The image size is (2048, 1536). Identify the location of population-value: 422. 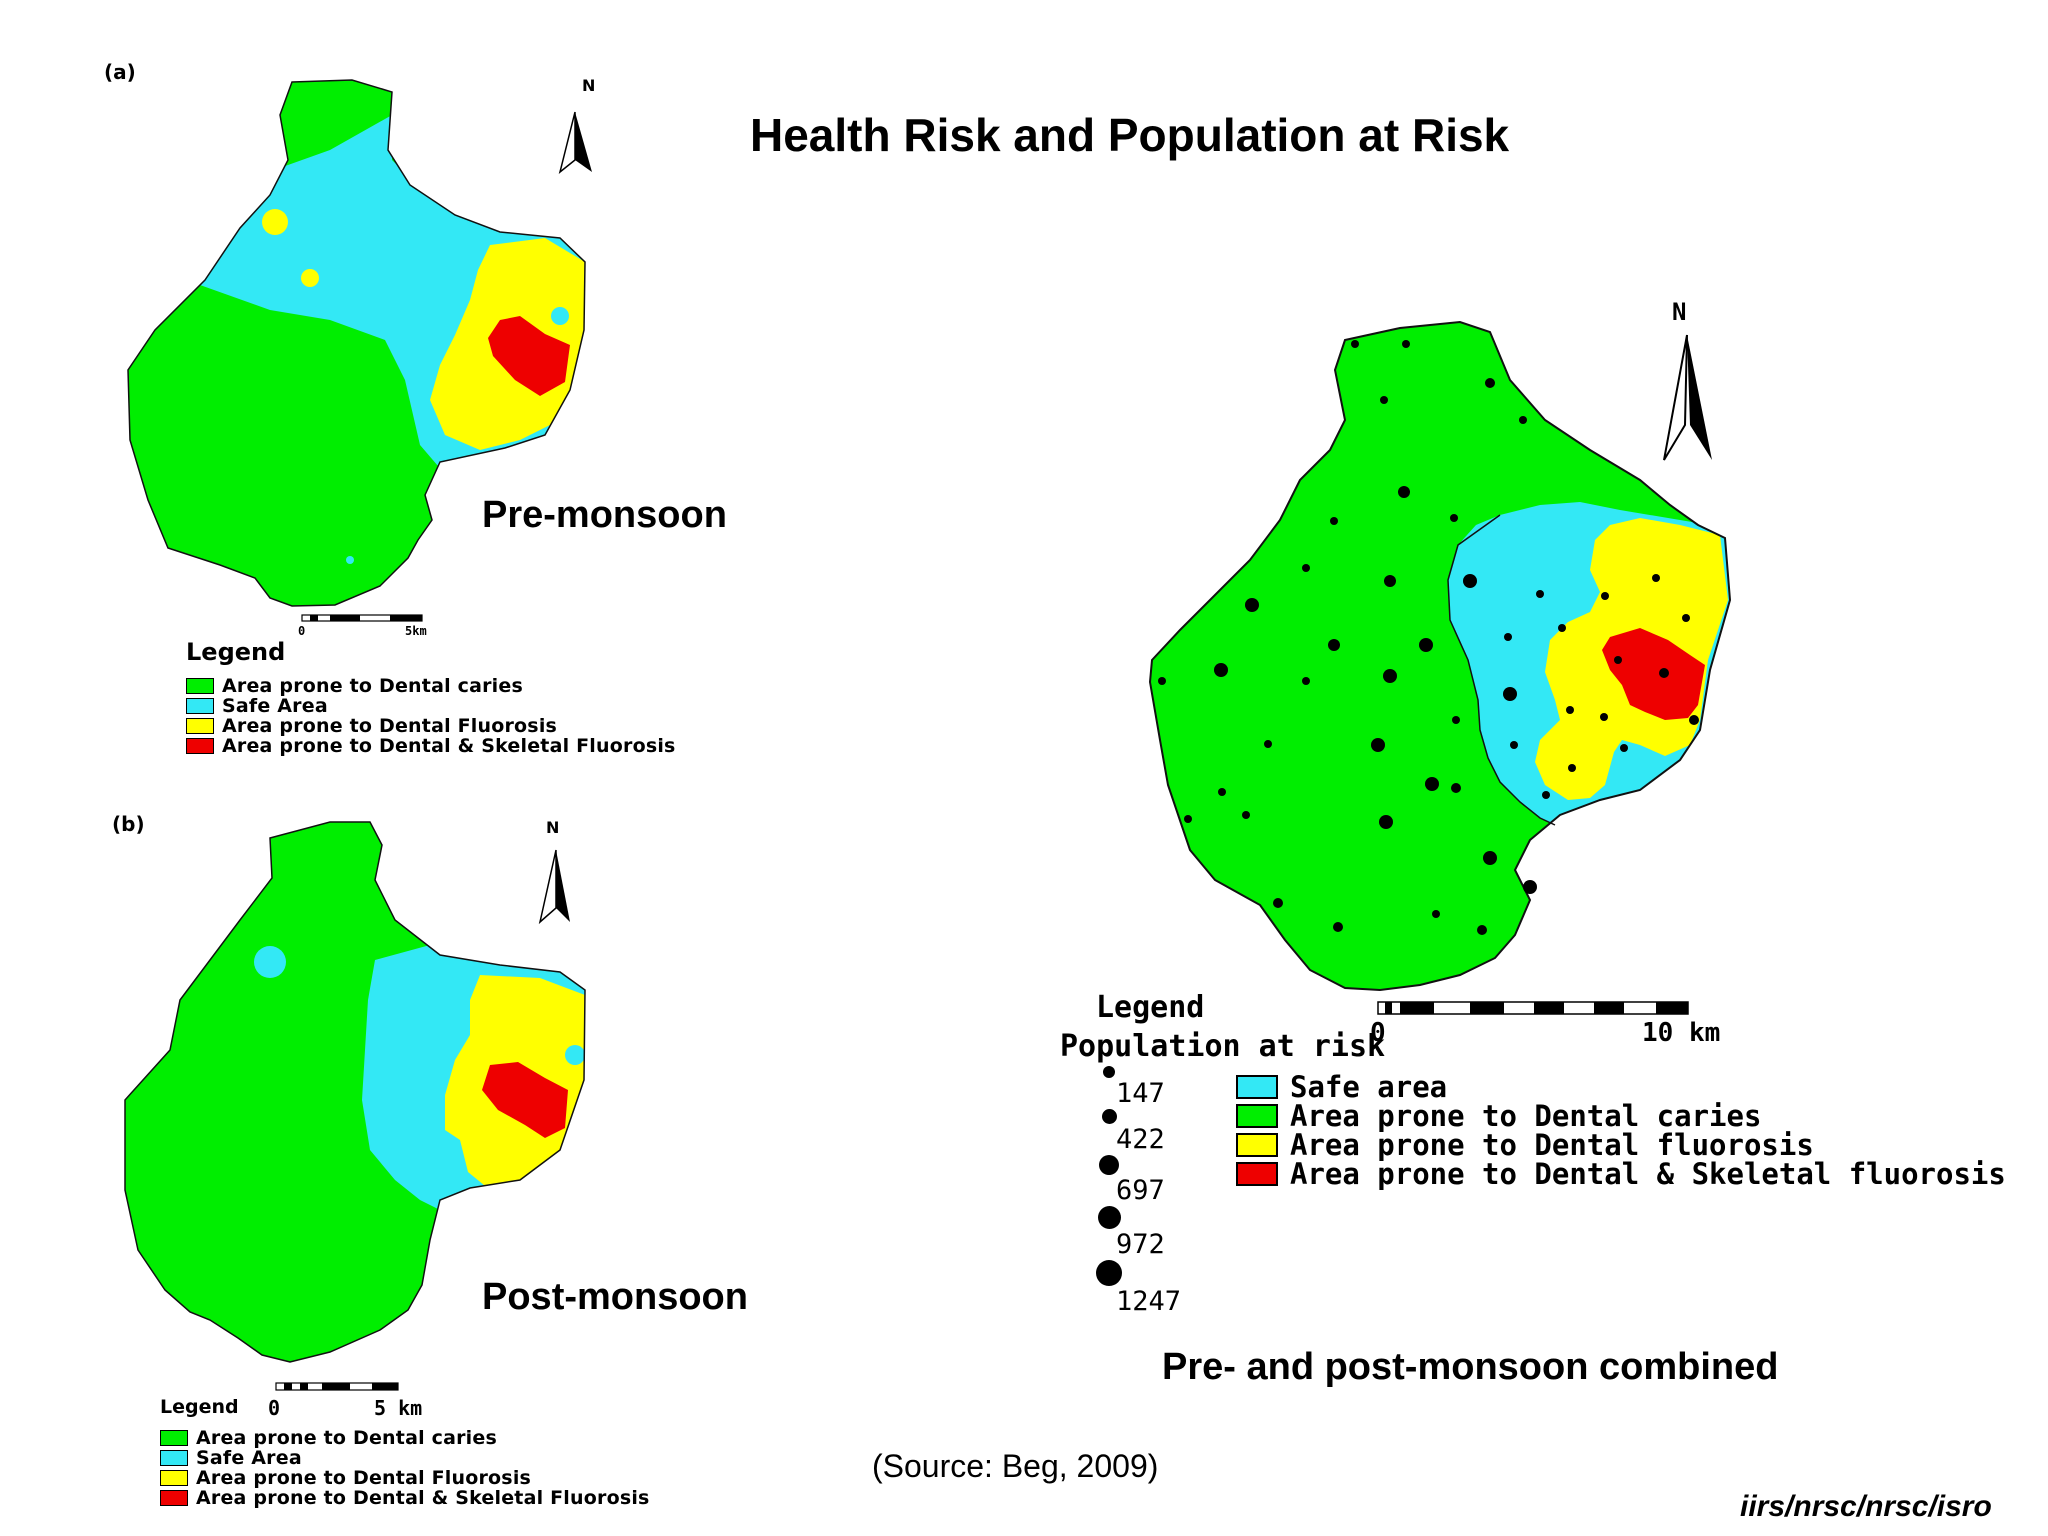
(1140, 1139).